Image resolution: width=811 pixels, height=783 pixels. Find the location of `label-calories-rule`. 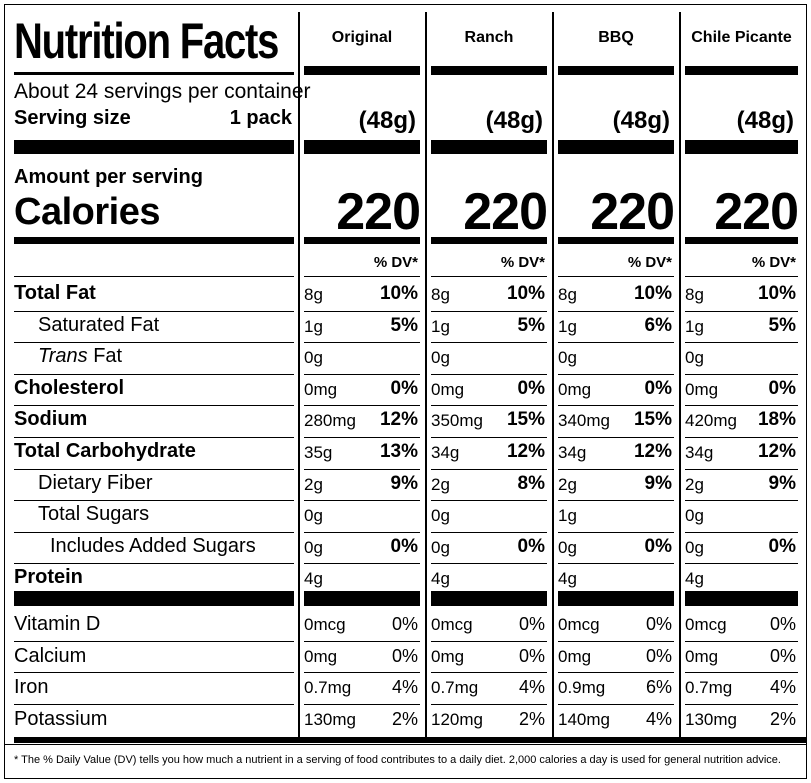

label-calories-rule is located at coordinates (154, 240).